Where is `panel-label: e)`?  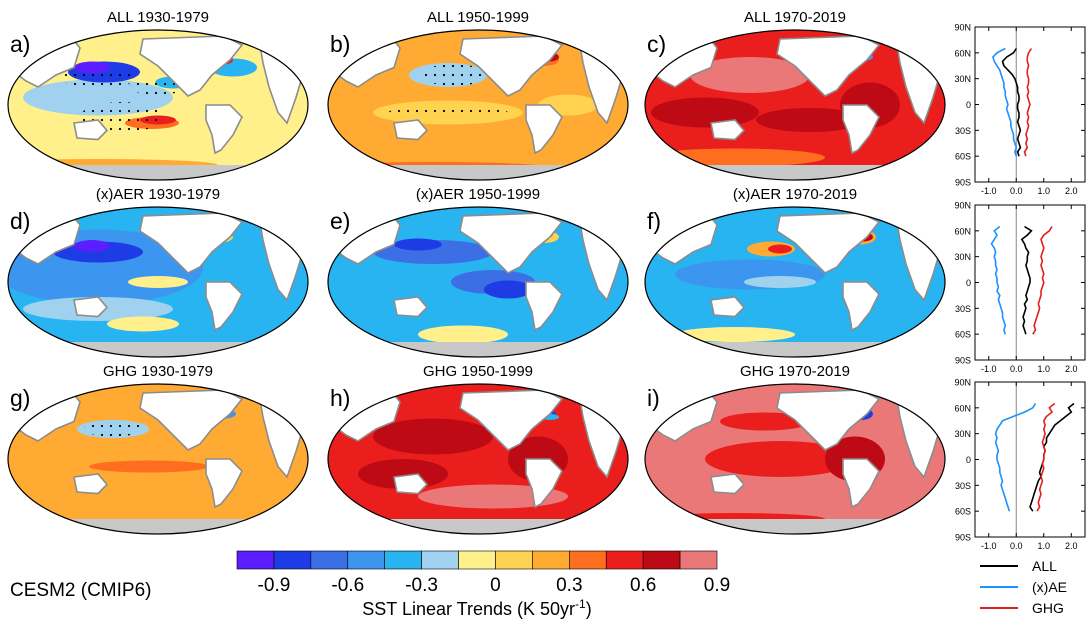
panel-label: e) is located at coordinates (340, 221).